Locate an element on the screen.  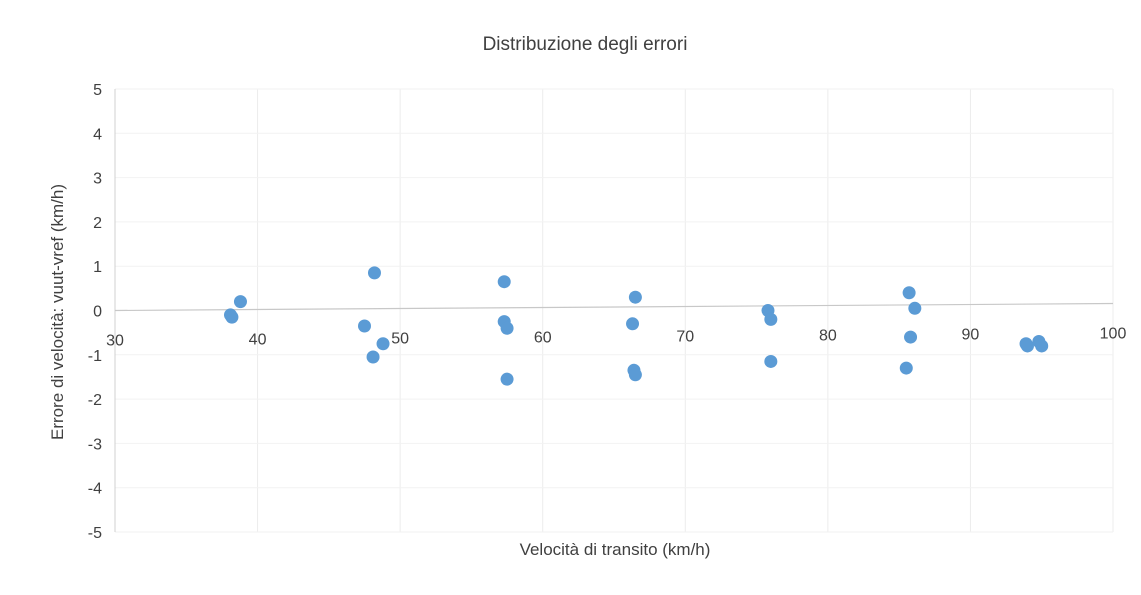
y-tick-label: 1 is located at coordinates (97, 267).